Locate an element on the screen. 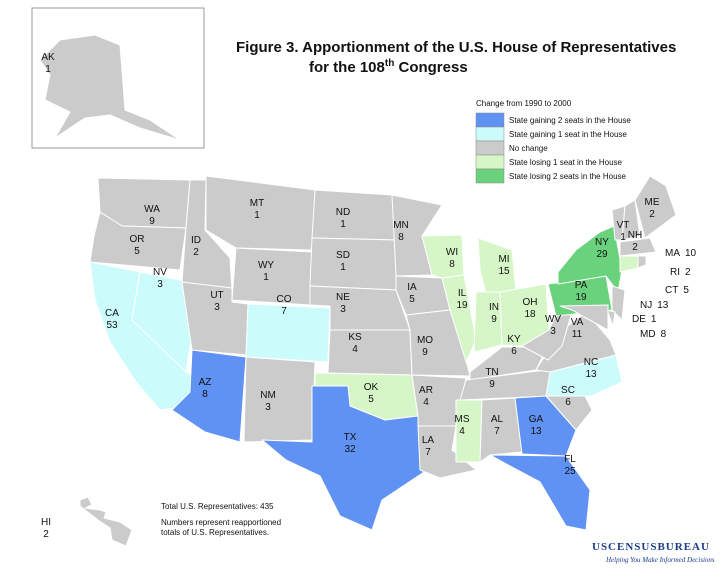 This screenshot has height=579, width=724. state-label: NJ 13 is located at coordinates (654, 305).